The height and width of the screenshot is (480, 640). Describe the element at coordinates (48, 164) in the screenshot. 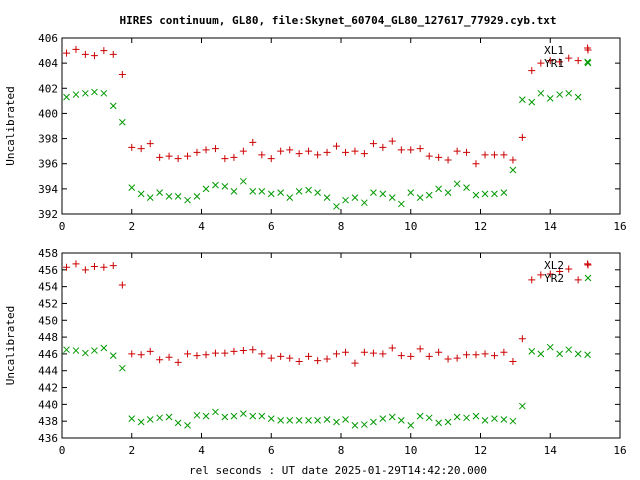

I see `y-tick-label: 396` at that location.